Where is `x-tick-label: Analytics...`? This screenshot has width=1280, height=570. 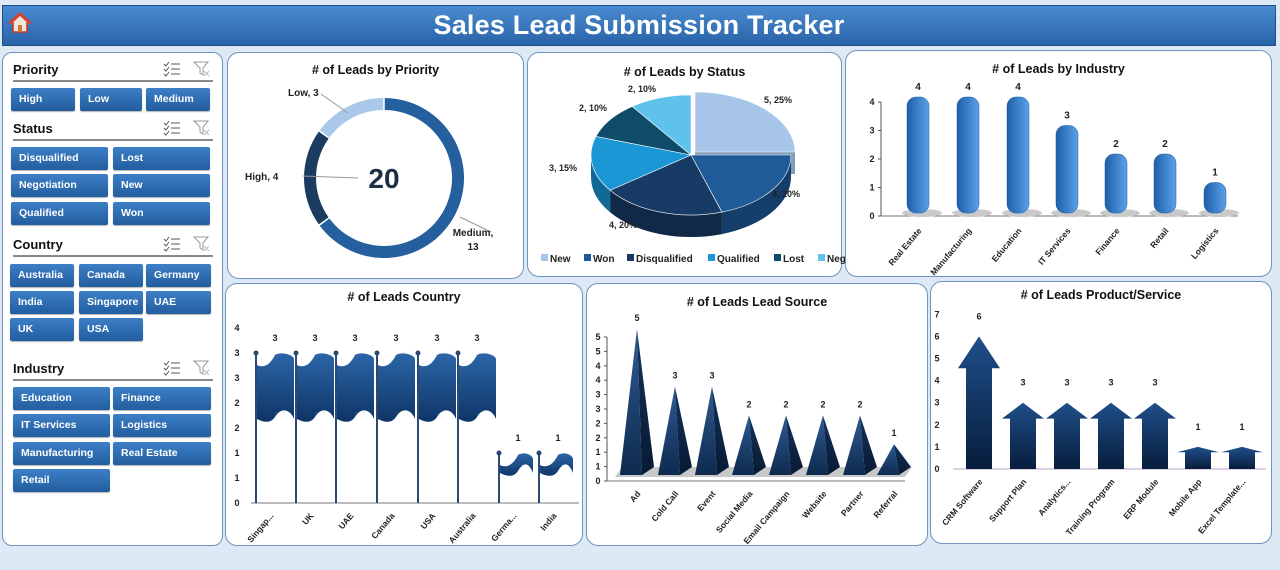 x-tick-label: Analytics... is located at coordinates (1054, 497).